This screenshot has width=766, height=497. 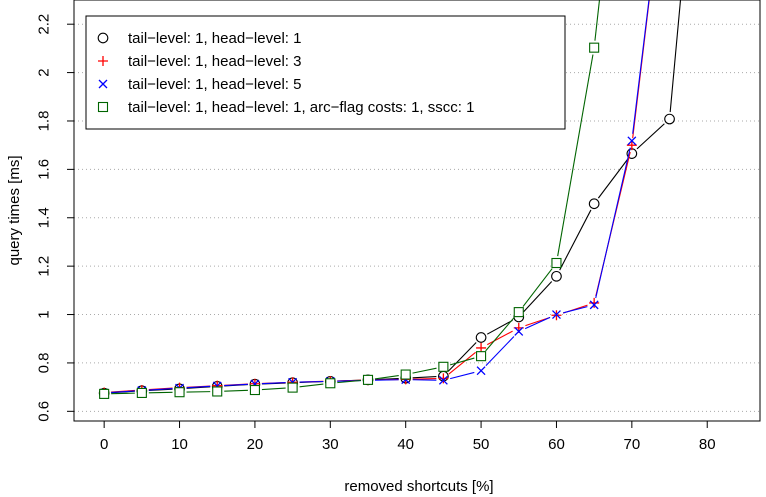 What do you see at coordinates (104, 444) in the screenshot?
I see `x-tick-label: 0` at bounding box center [104, 444].